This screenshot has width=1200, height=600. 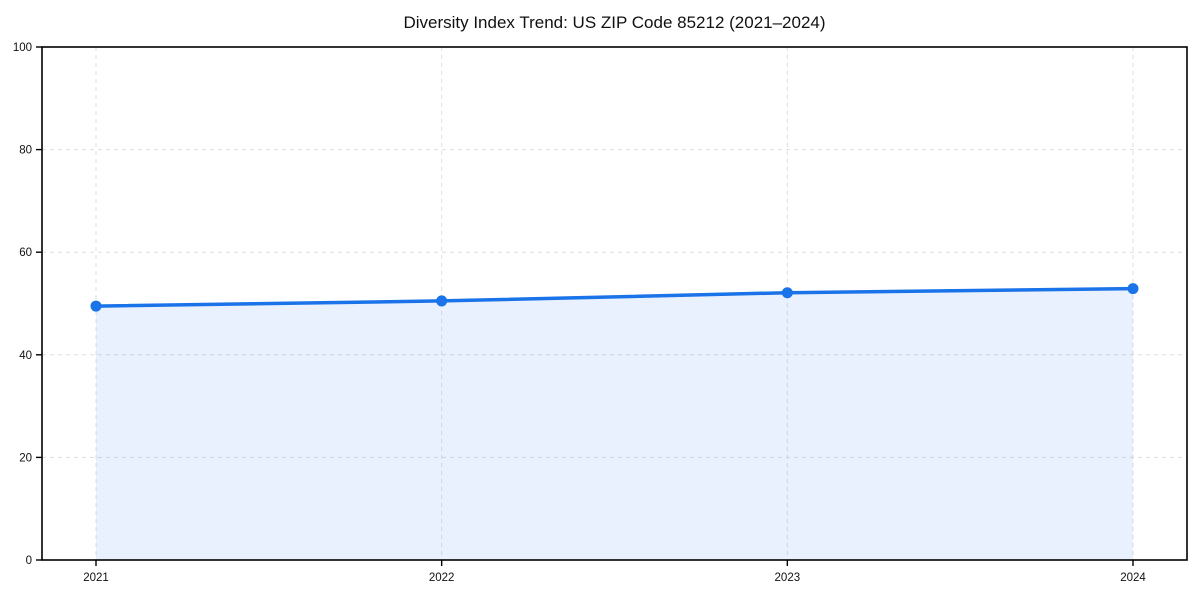 I want to click on x-tick-label: 2023, so click(x=788, y=578).